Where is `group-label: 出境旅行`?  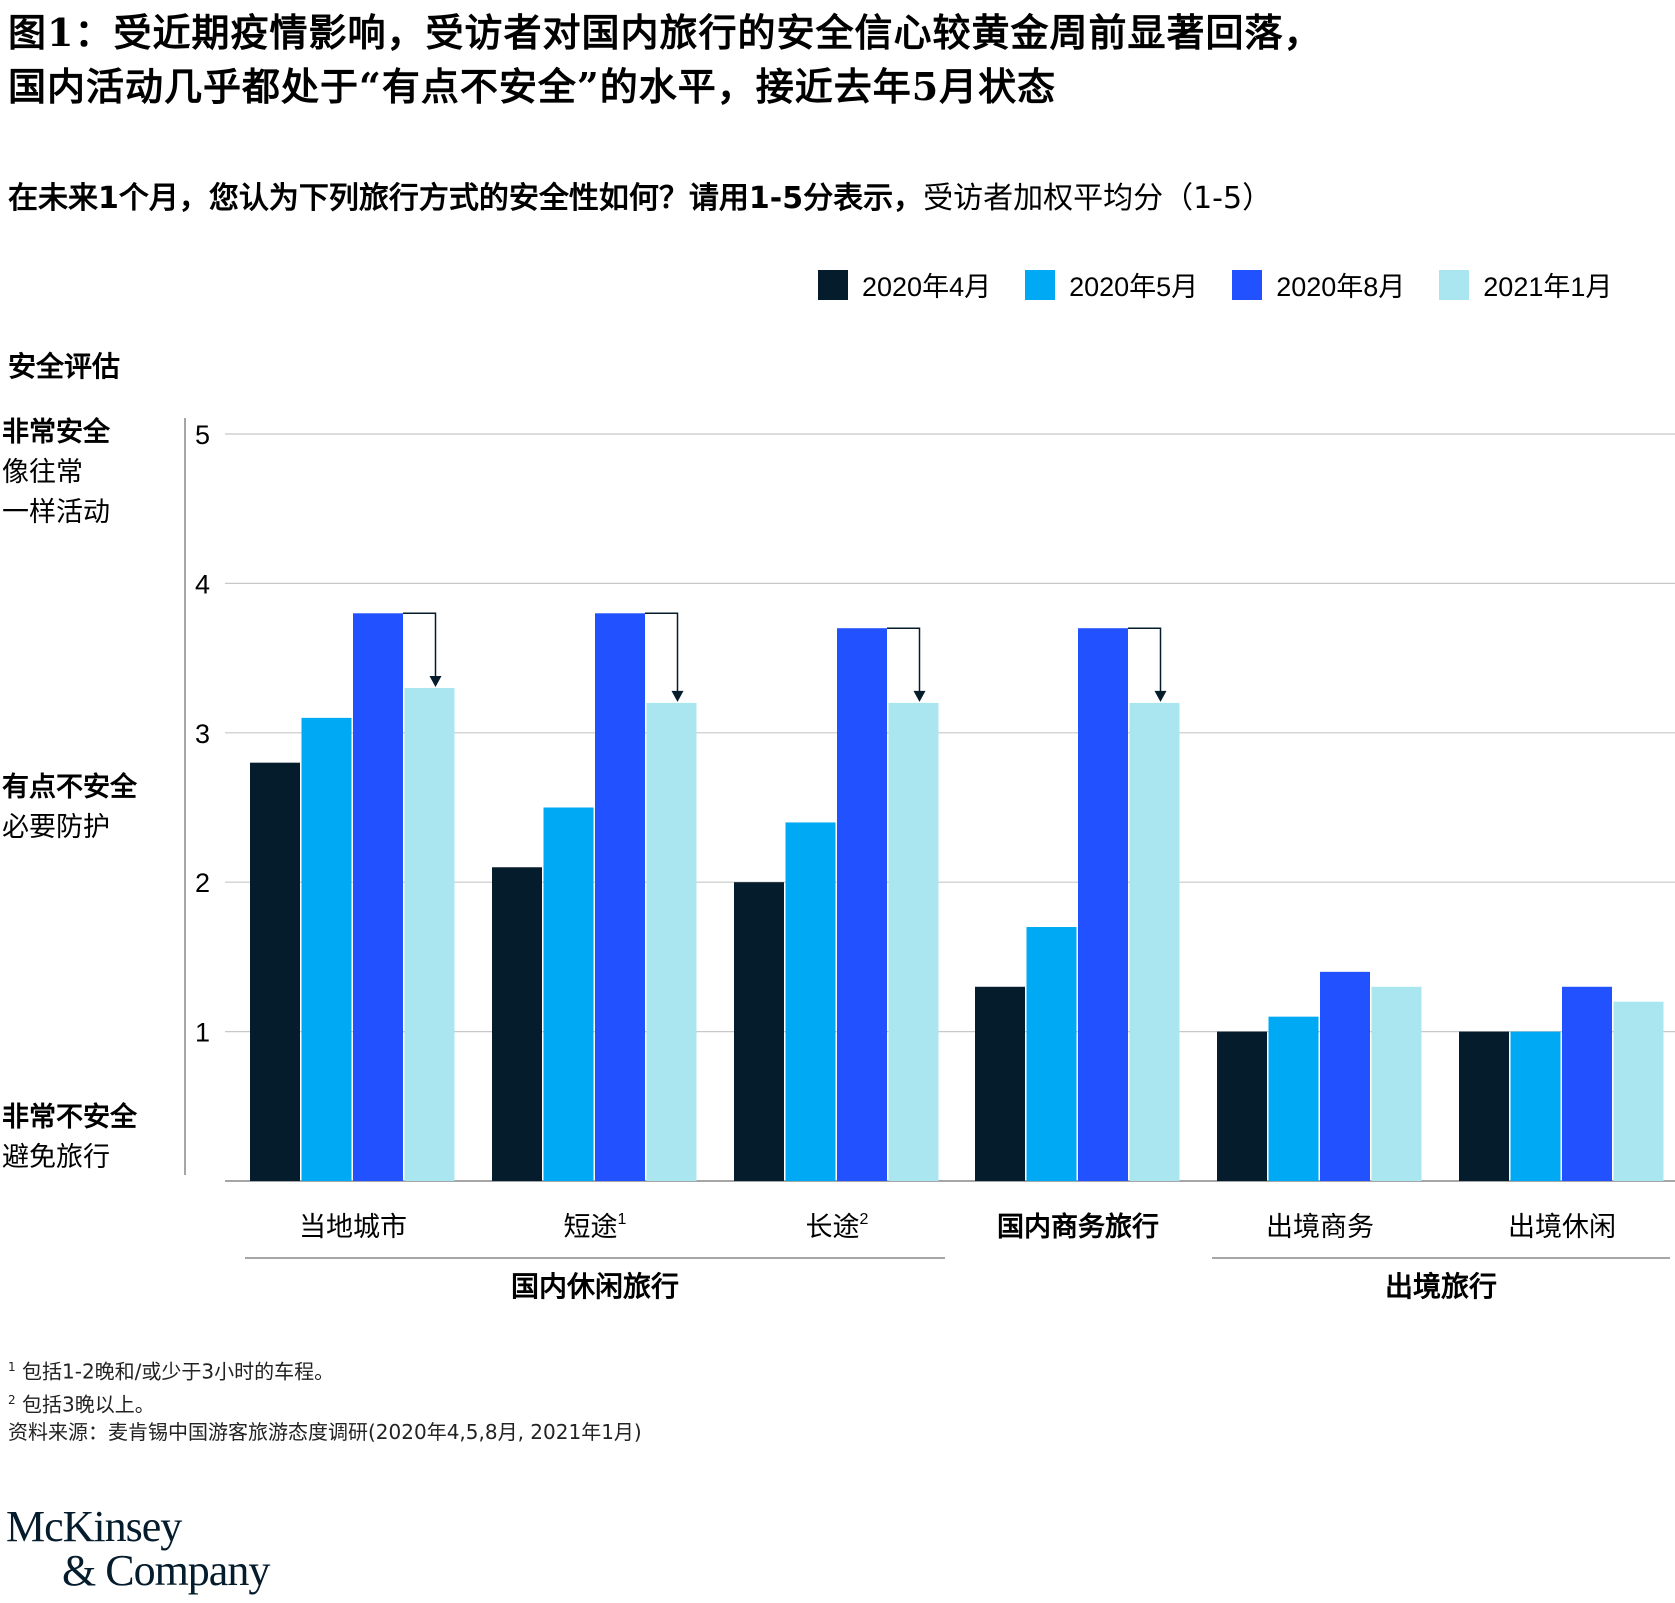 group-label: 出境旅行 is located at coordinates (1441, 1286).